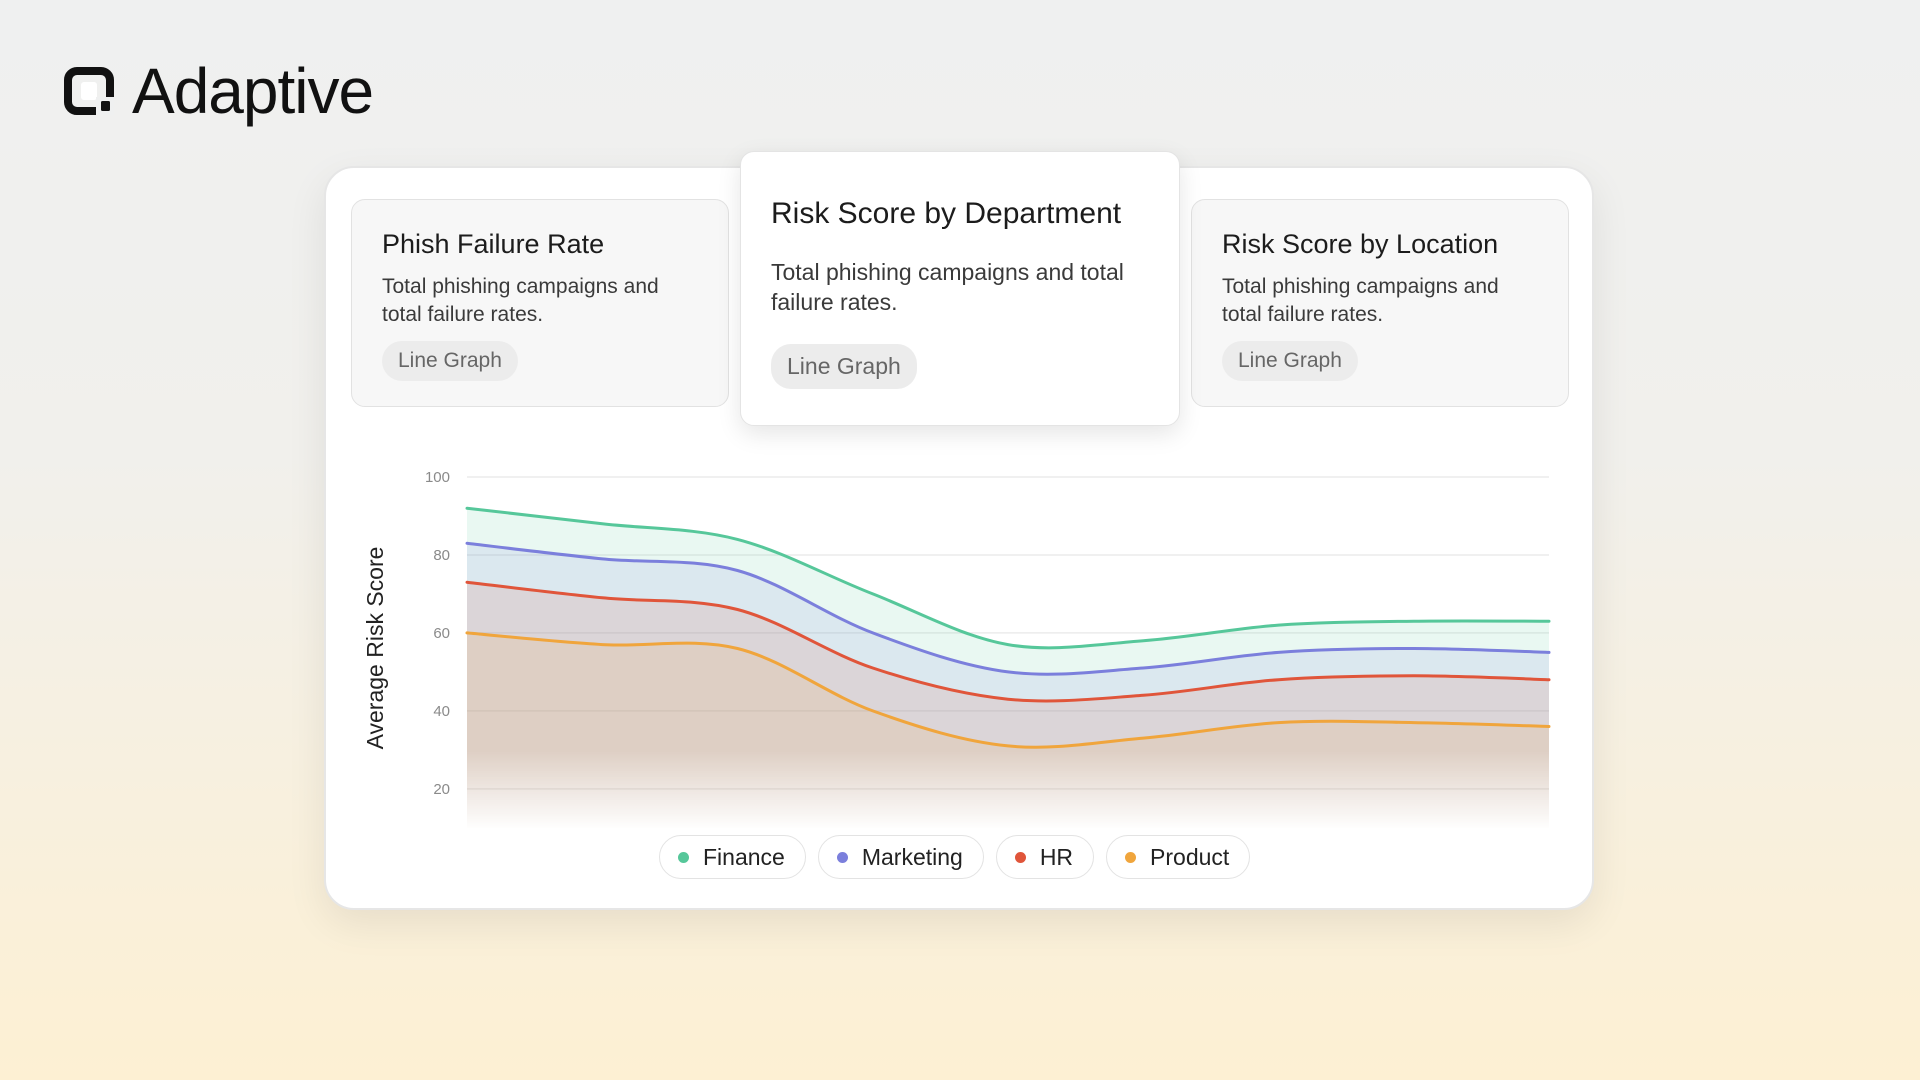  What do you see at coordinates (441, 711) in the screenshot?
I see `y-tick-label: 40` at bounding box center [441, 711].